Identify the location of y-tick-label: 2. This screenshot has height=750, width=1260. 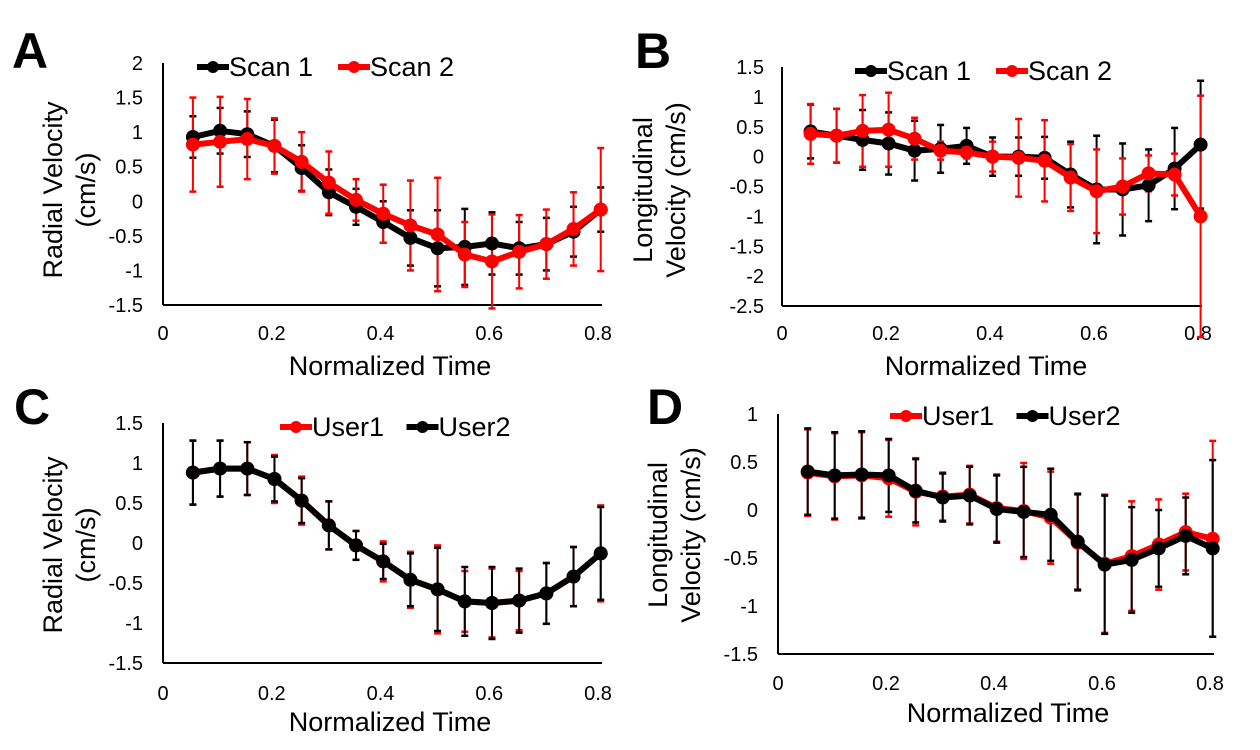
(137, 64).